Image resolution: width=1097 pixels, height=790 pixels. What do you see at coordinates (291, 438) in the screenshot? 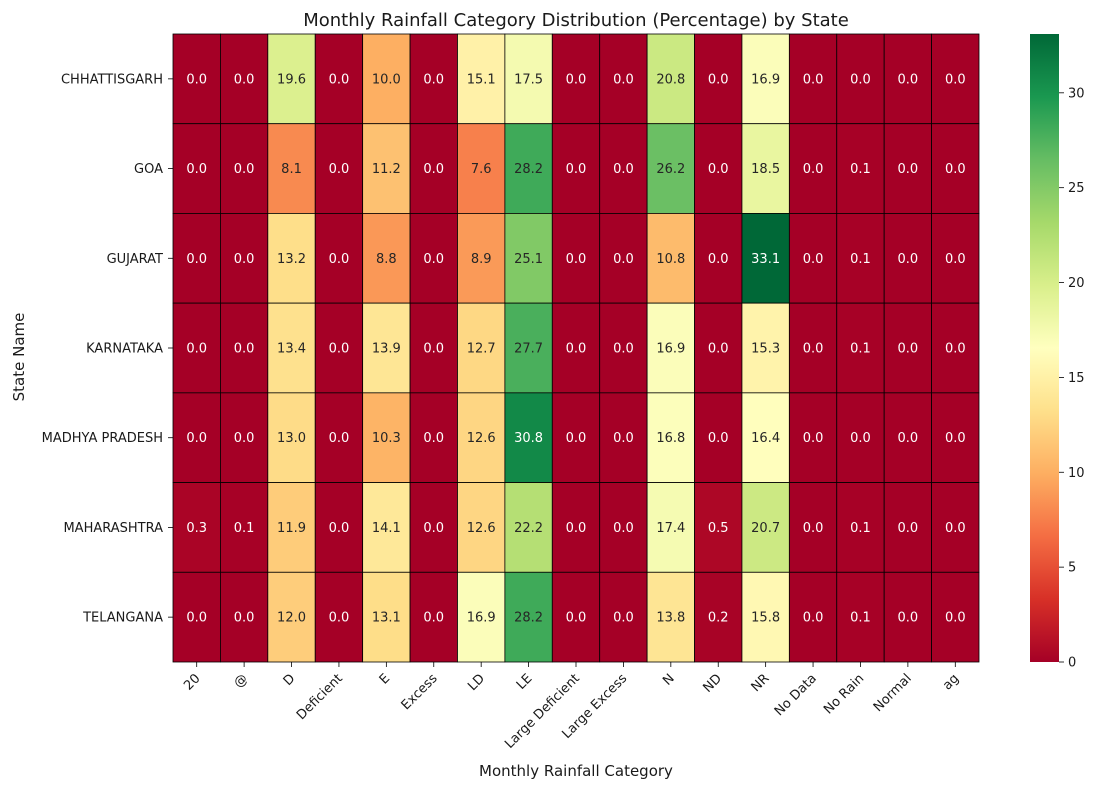
I see `cell-value-label: 13.0` at bounding box center [291, 438].